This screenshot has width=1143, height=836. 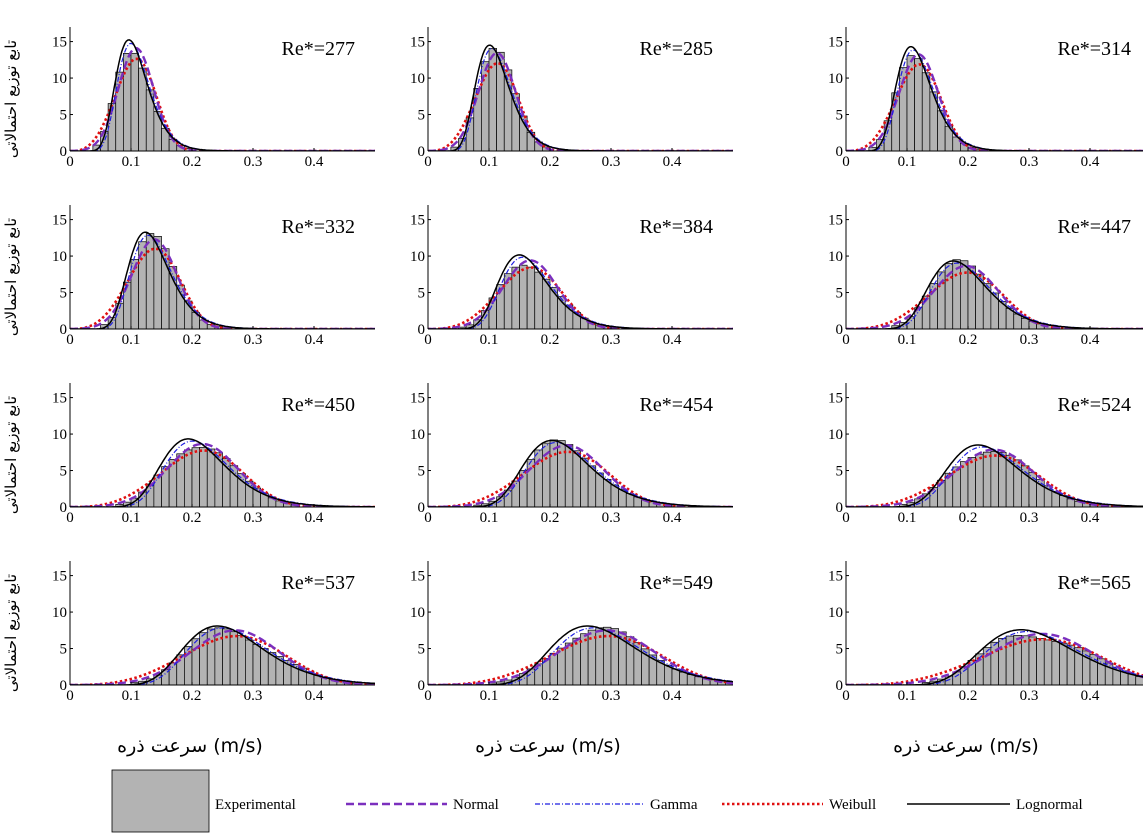 What do you see at coordinates (580, 656) in the screenshot?
I see `gamma-curve` at bounding box center [580, 656].